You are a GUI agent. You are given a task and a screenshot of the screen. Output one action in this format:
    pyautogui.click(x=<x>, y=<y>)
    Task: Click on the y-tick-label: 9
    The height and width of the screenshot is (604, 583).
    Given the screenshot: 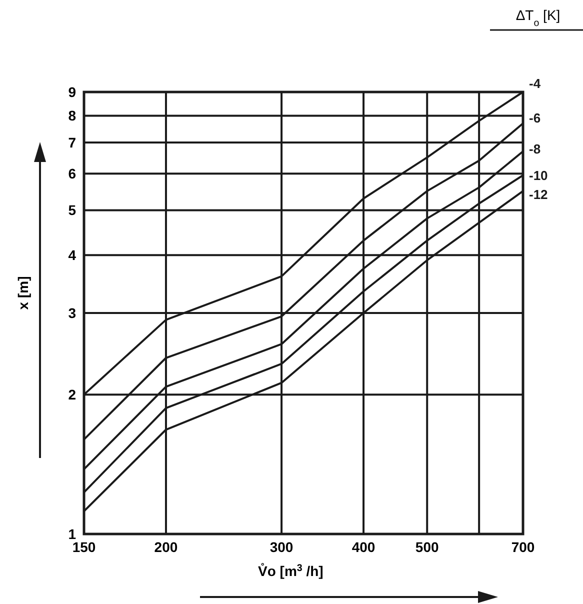 What is the action you would take?
    pyautogui.click(x=72, y=92)
    